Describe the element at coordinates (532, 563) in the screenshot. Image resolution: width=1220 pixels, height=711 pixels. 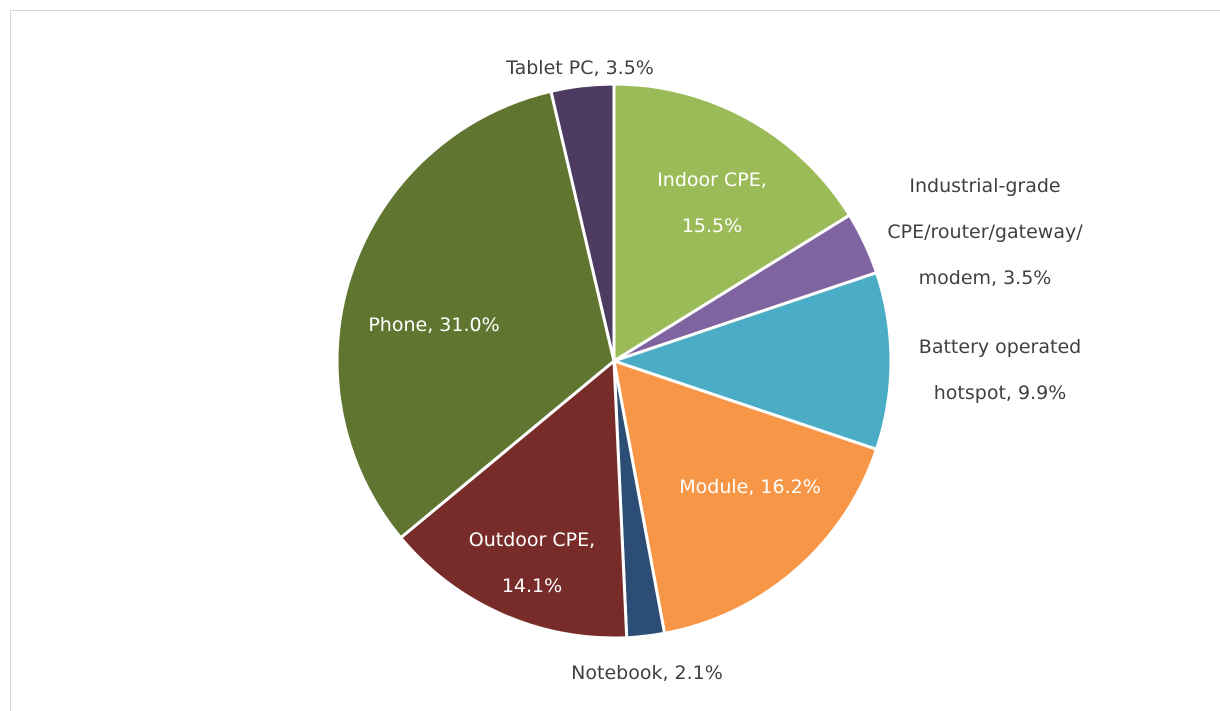
I see `data-label: Outdoor CPE, 14.1%` at that location.